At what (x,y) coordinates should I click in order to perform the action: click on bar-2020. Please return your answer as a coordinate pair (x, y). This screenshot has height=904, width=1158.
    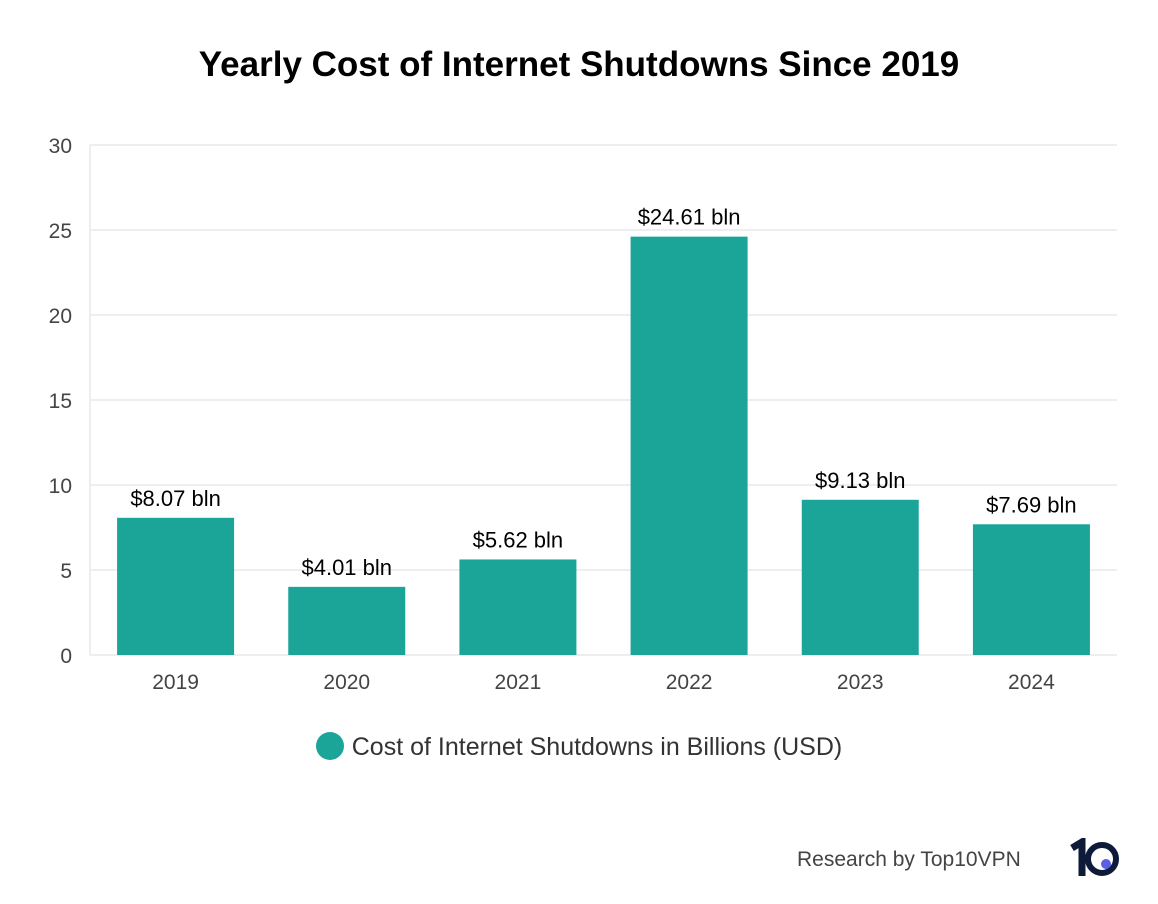
    Looking at the image, I should click on (347, 620).